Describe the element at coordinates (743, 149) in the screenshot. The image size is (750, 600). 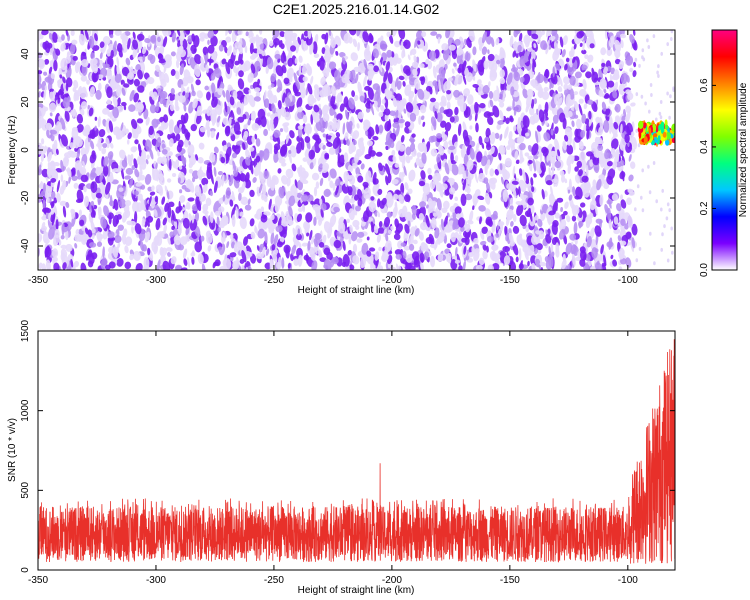
I see `colorbar-label: Normalized spectral amplitude` at that location.